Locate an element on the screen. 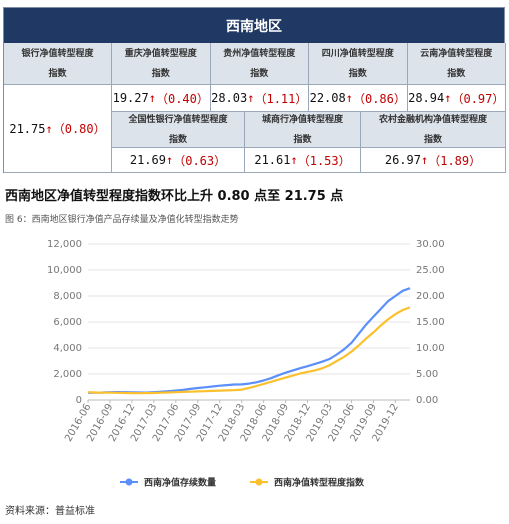 The height and width of the screenshot is (524, 509). province-header: 贵州净值转型程度 指数 is located at coordinates (259, 64).